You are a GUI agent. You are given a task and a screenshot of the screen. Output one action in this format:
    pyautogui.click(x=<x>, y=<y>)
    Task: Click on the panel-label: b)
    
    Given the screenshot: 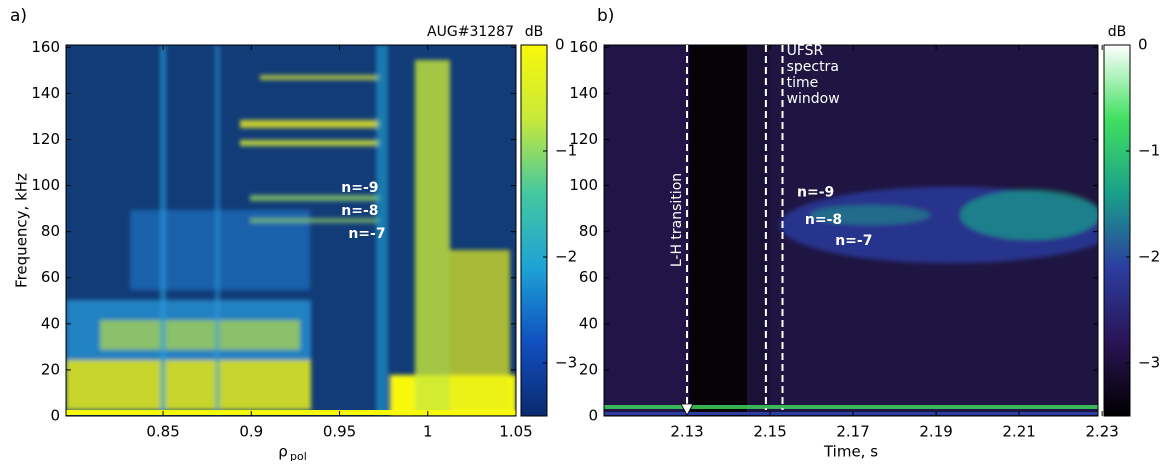 What is the action you would take?
    pyautogui.click(x=605, y=16)
    